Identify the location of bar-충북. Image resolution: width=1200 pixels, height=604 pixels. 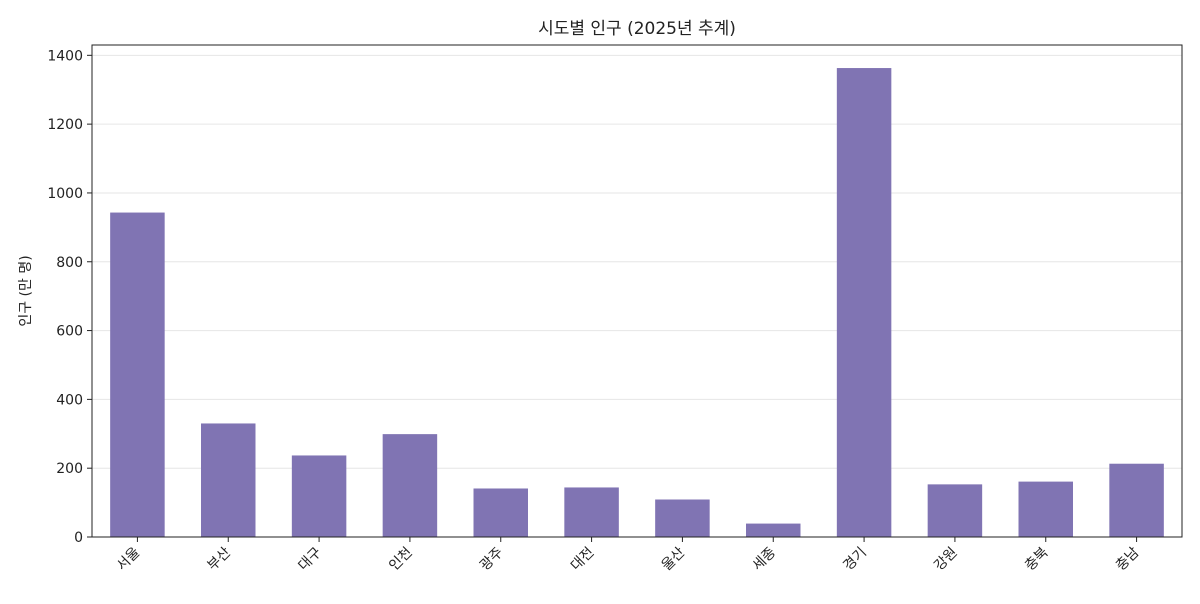
(1045, 509).